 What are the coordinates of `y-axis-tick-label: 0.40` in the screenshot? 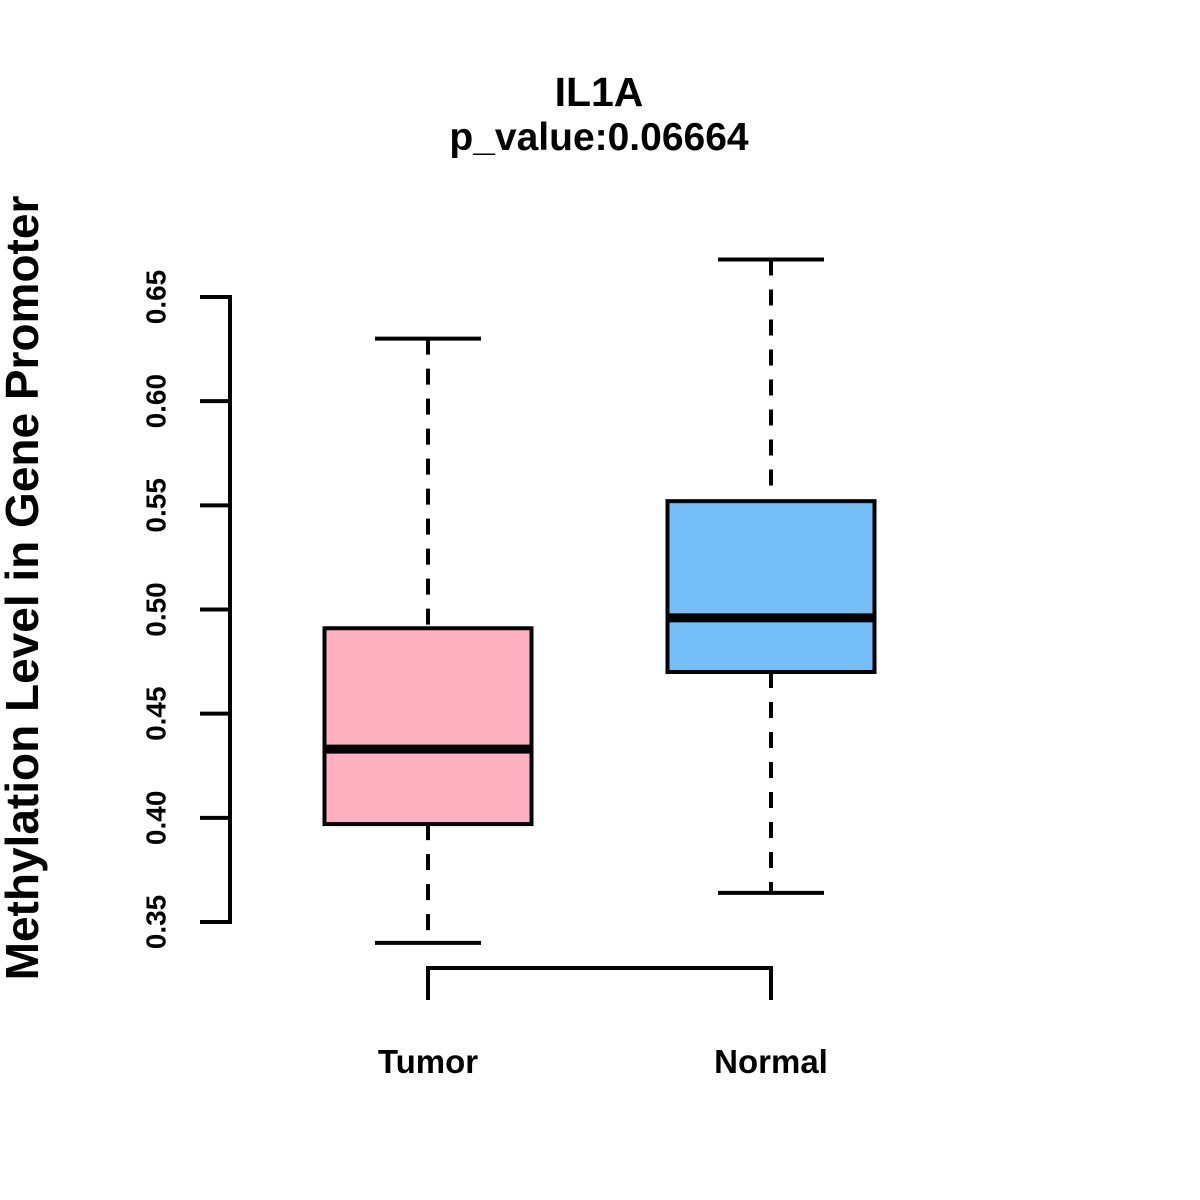 It's located at (156, 818).